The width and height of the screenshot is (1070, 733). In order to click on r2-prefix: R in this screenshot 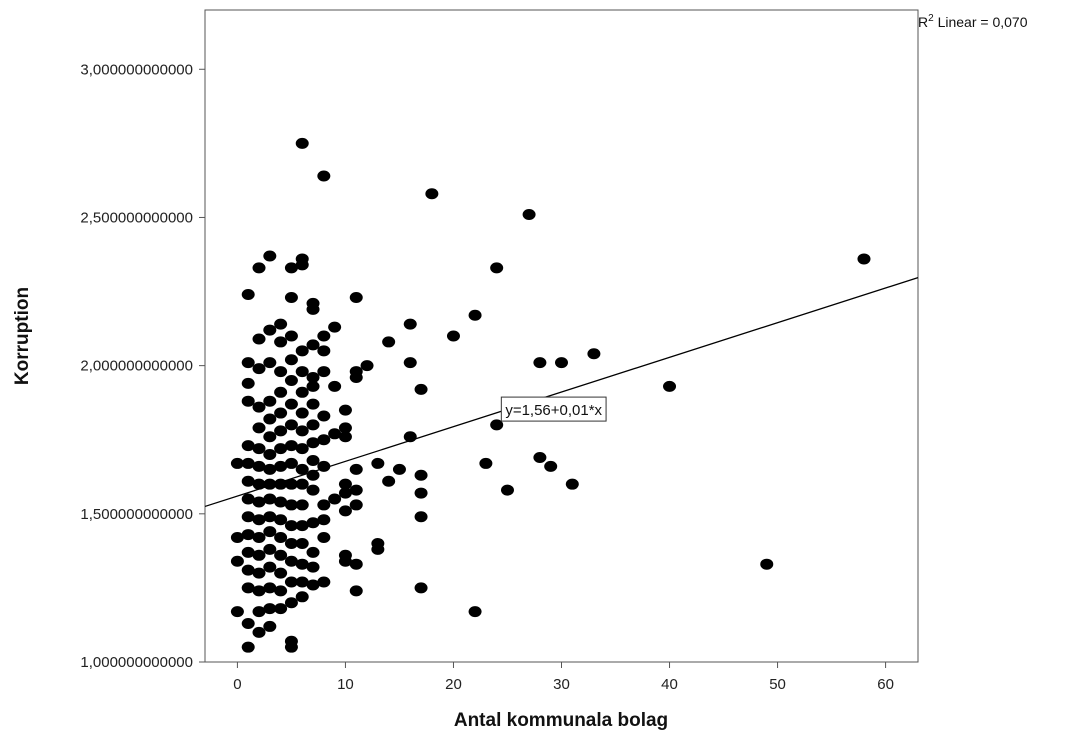, I will do `click(923, 22)`.